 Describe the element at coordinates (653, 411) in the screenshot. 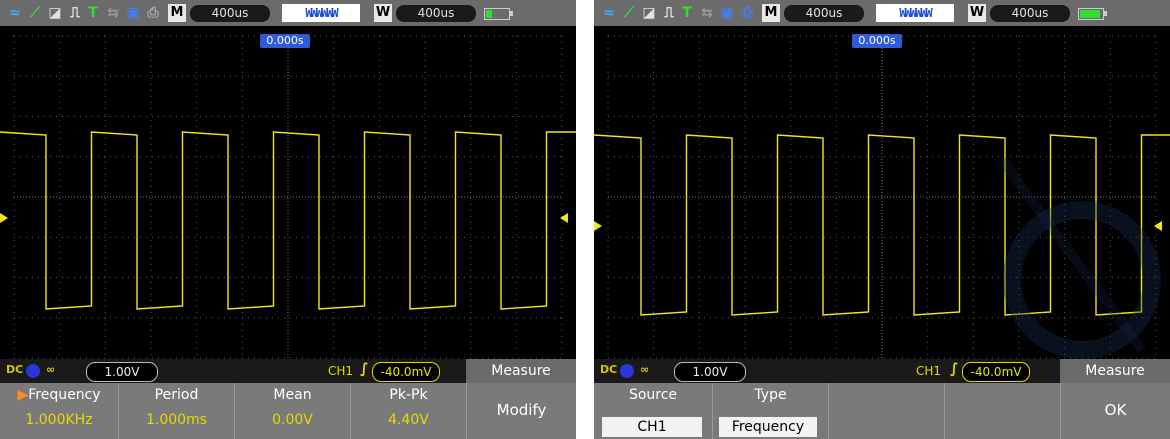

I see `softkey-source: Source CH1` at that location.